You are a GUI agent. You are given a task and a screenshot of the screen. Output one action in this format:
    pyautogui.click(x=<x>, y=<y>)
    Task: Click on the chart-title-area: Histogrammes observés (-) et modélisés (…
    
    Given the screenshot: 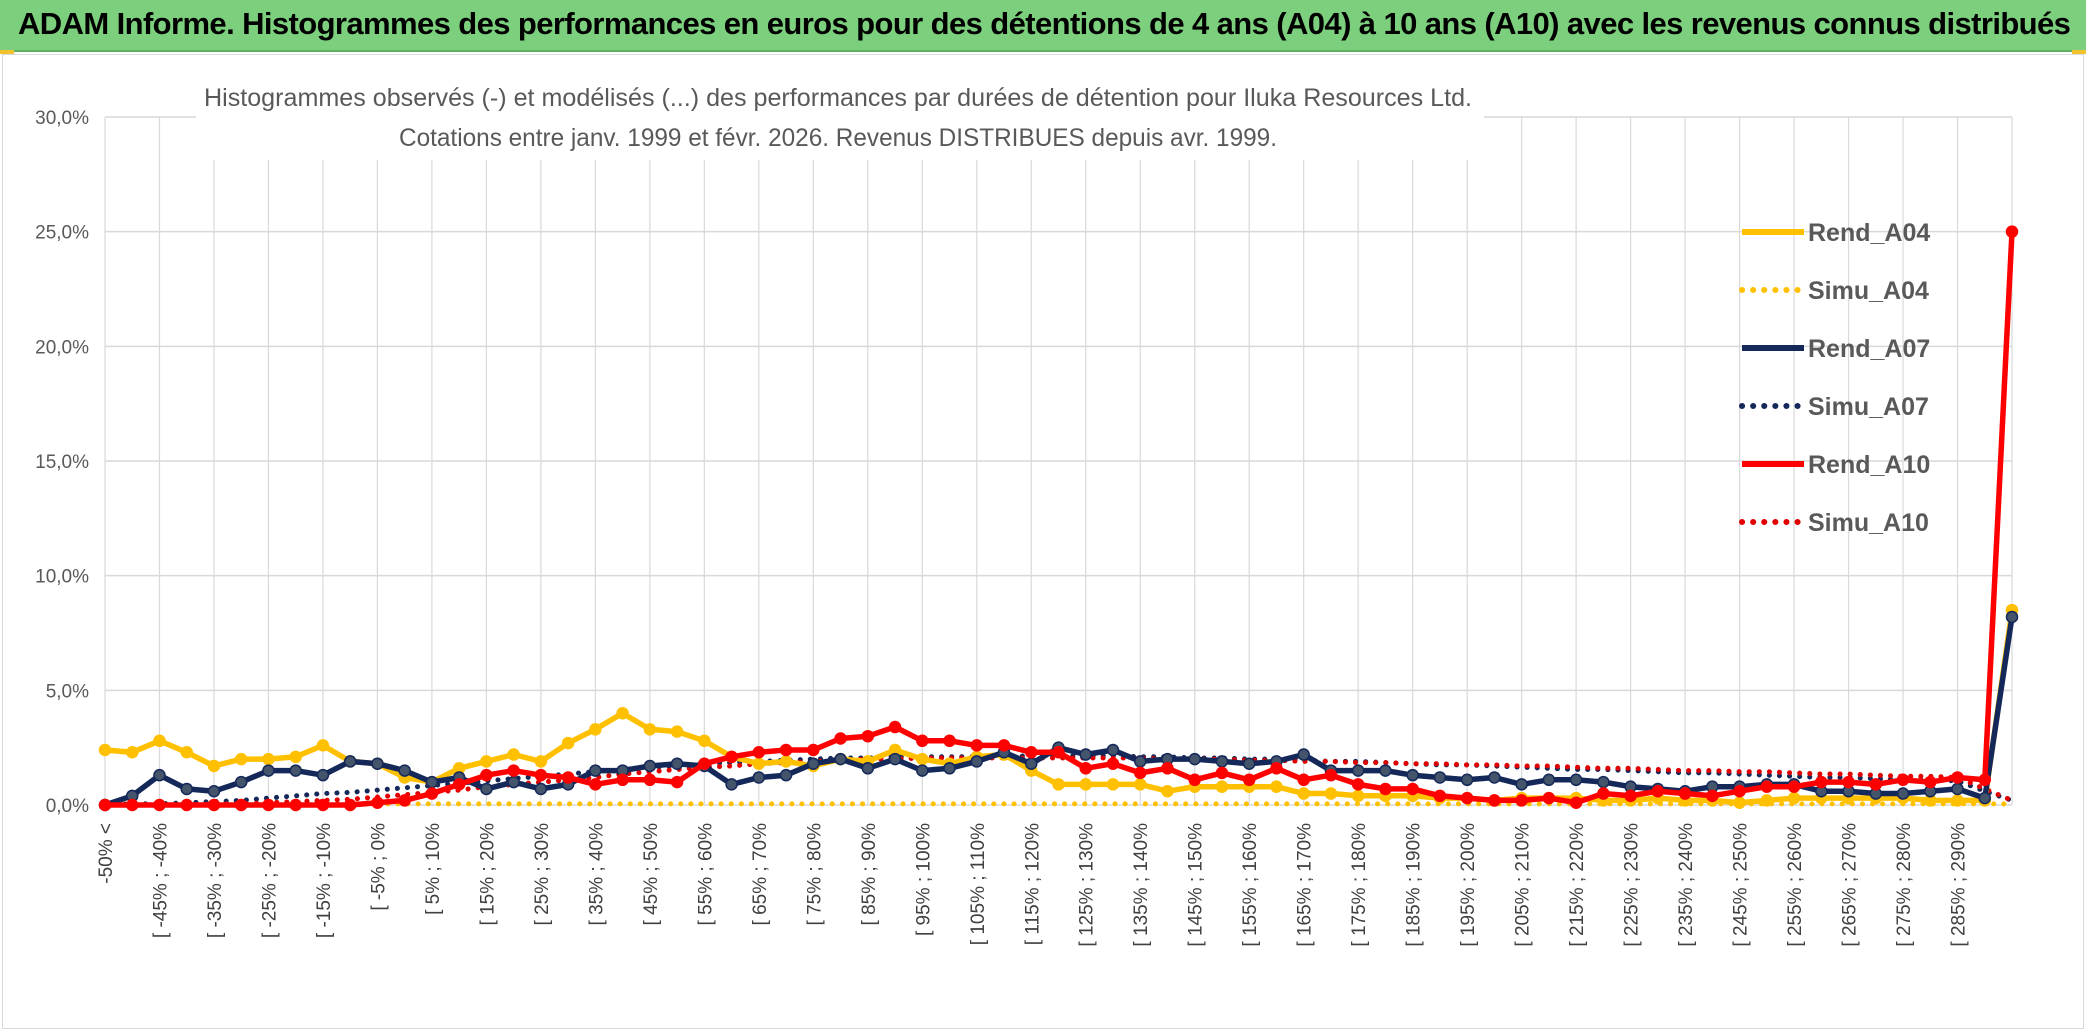 What is the action you would take?
    pyautogui.click(x=840, y=118)
    